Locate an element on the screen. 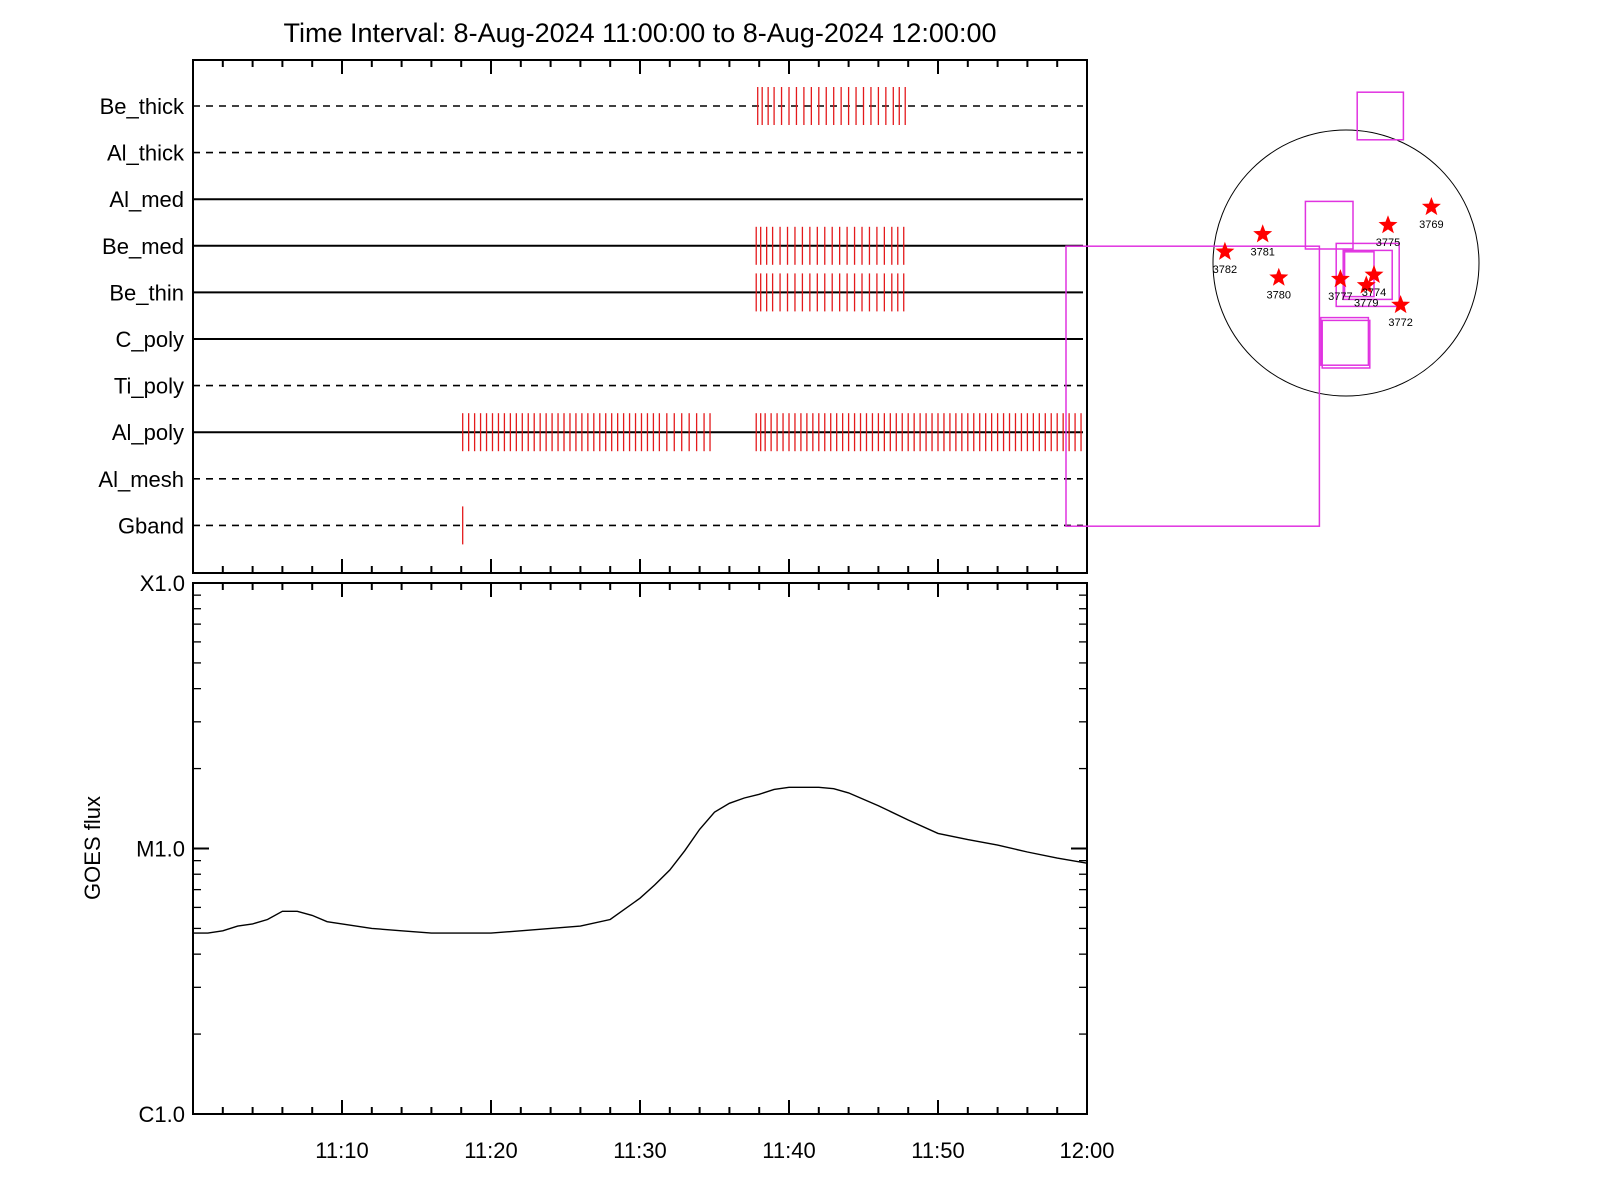 The height and width of the screenshot is (1200, 1600). goes-flux-line is located at coordinates (640, 860).